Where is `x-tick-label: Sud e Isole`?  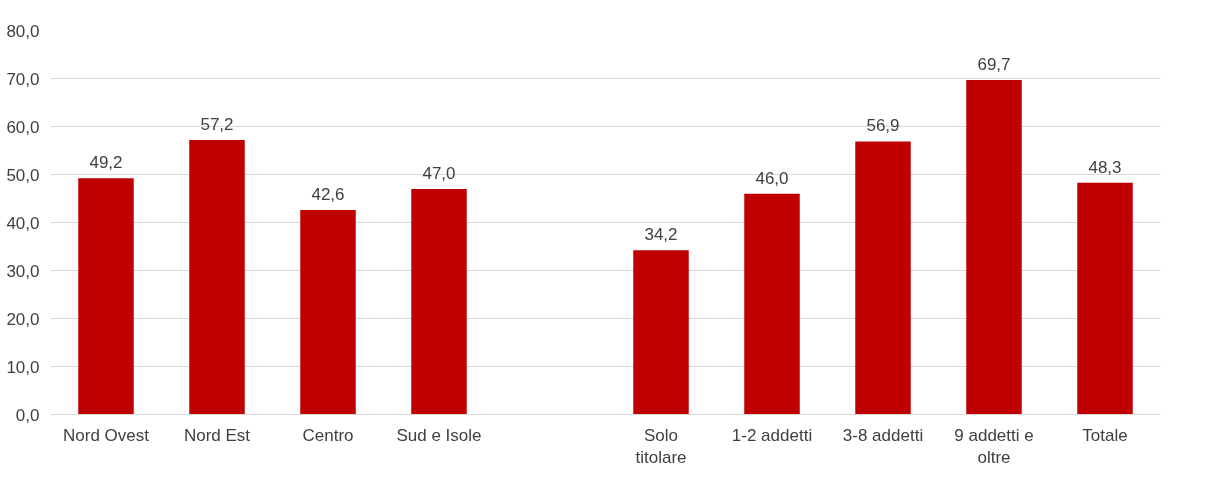
x-tick-label: Sud e Isole is located at coordinates (439, 435).